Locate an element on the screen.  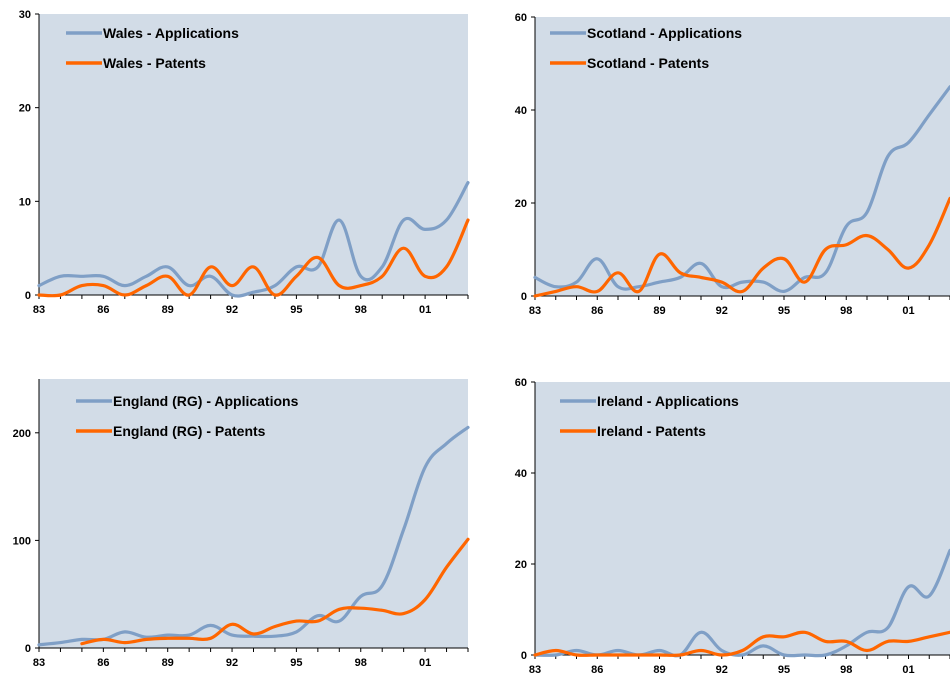
y-tick-label: 10 is located at coordinates (25, 202).